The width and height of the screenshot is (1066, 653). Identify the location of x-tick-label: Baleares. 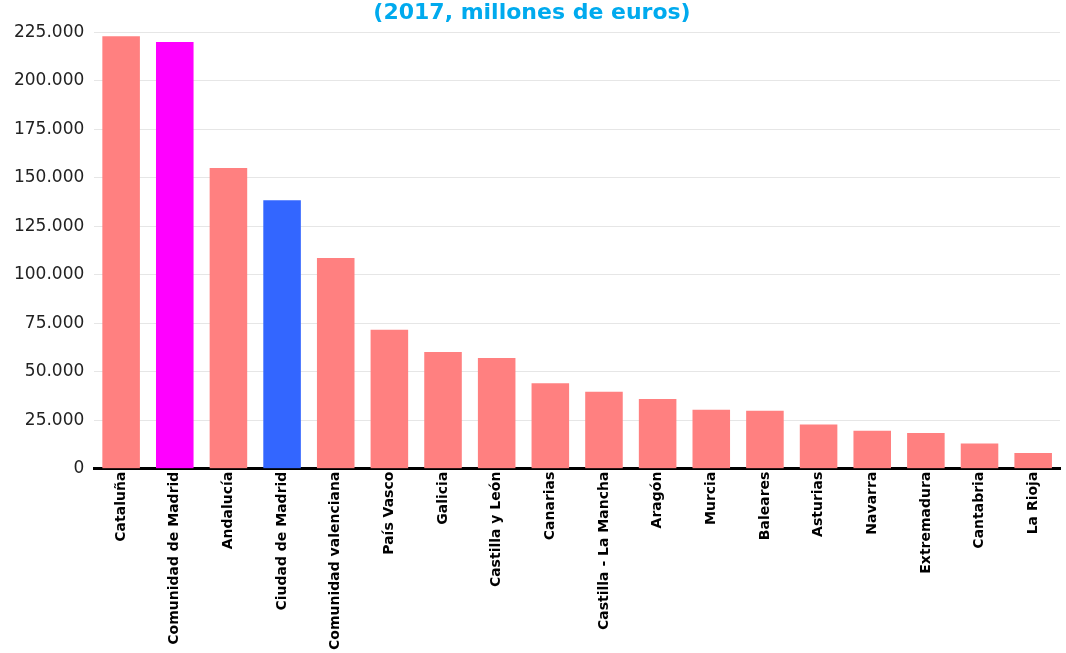
(763, 506).